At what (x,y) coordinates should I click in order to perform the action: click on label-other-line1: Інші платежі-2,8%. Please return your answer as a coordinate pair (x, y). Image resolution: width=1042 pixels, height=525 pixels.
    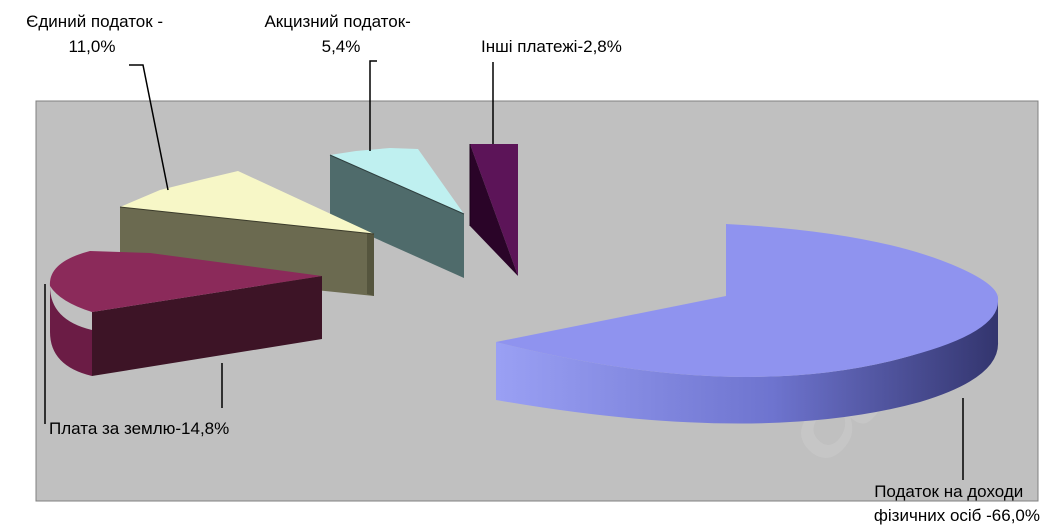
    Looking at the image, I should click on (551, 46).